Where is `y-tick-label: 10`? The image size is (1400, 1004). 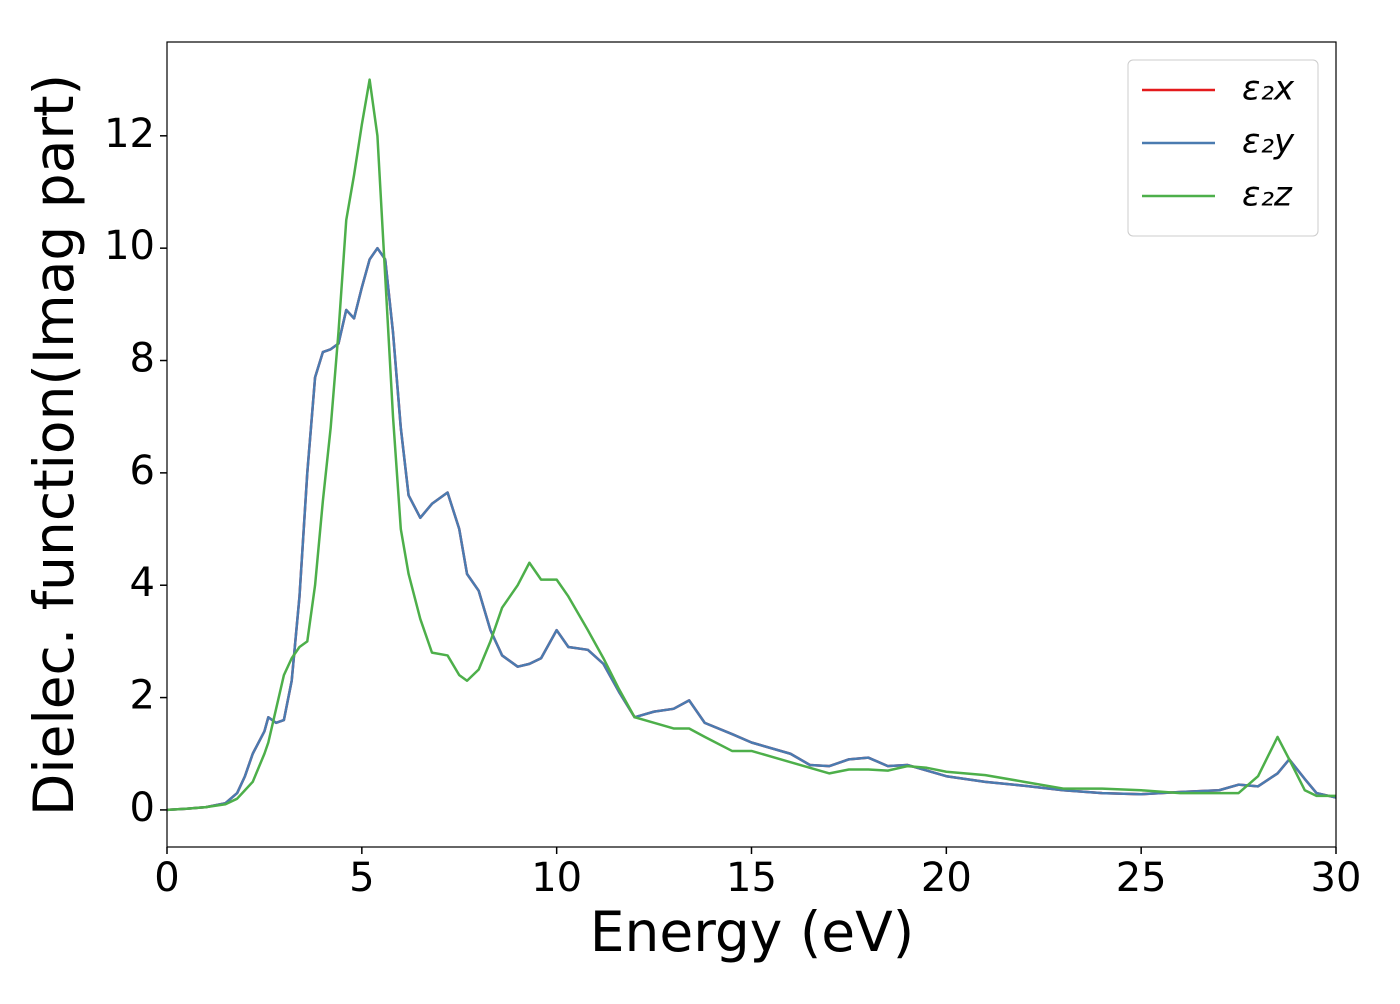 y-tick-label: 10 is located at coordinates (129, 246).